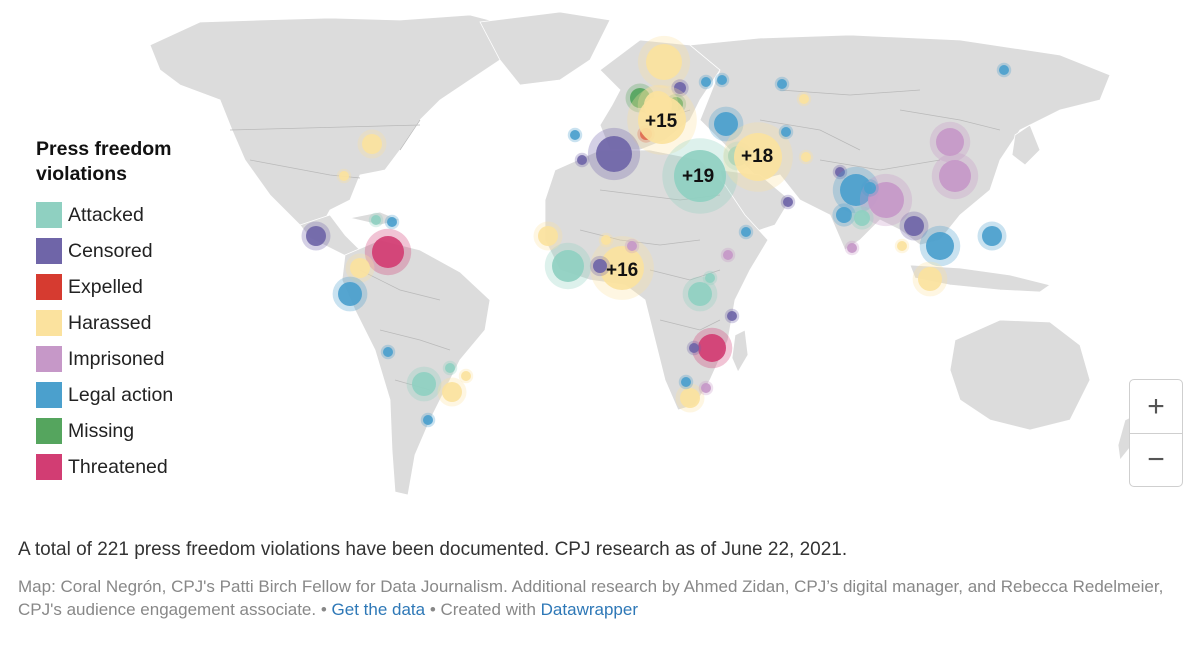 This screenshot has width=1196, height=652. I want to click on legend-item-expelled: Expelled, so click(131, 287).